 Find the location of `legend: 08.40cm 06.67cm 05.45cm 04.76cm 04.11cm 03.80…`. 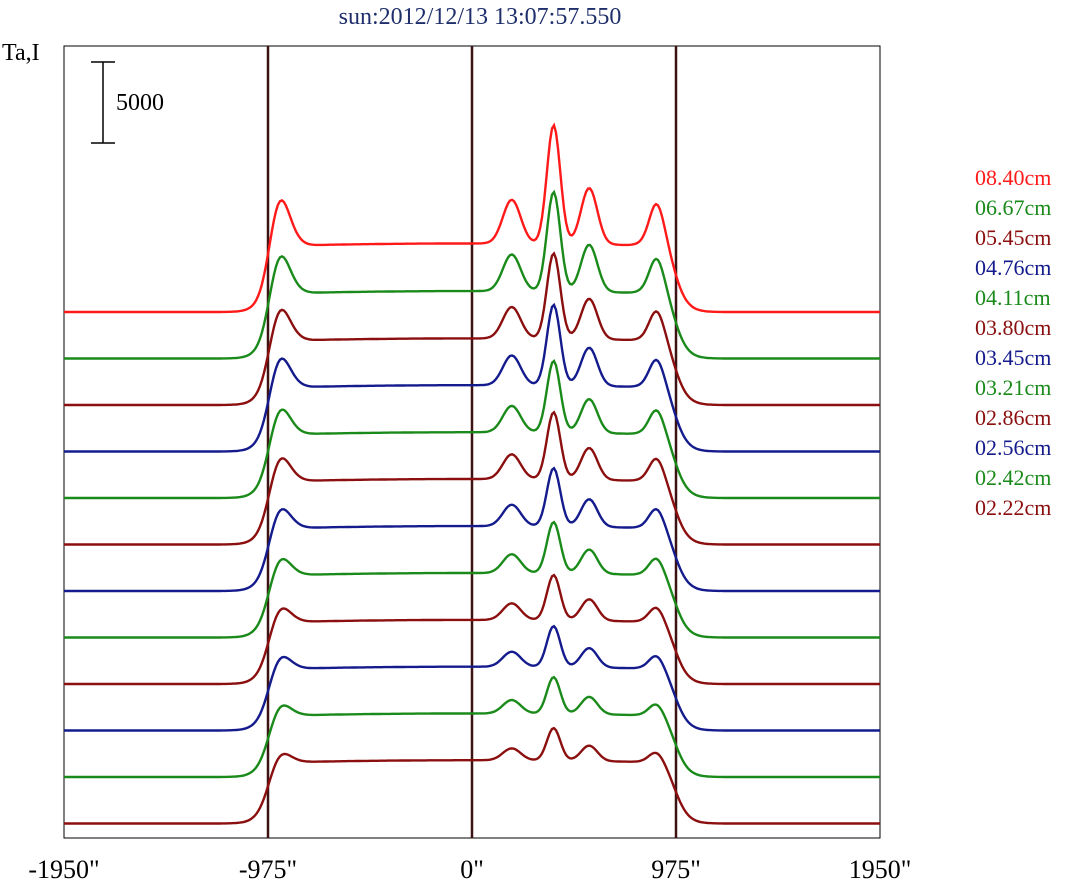

legend: 08.40cm 06.67cm 05.45cm 04.76cm 04.11cm 03.80… is located at coordinates (1013, 343).